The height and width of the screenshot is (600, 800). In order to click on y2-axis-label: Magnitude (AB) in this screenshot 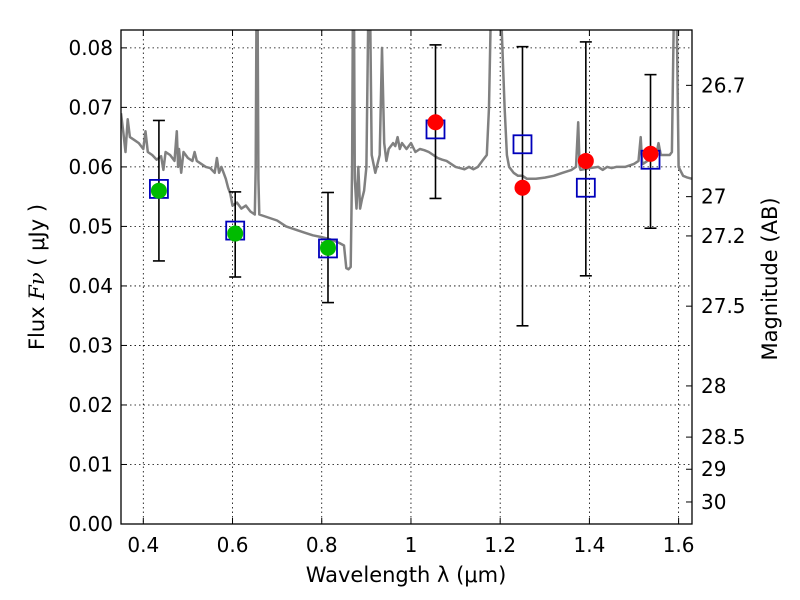, I will do `click(770, 278)`.